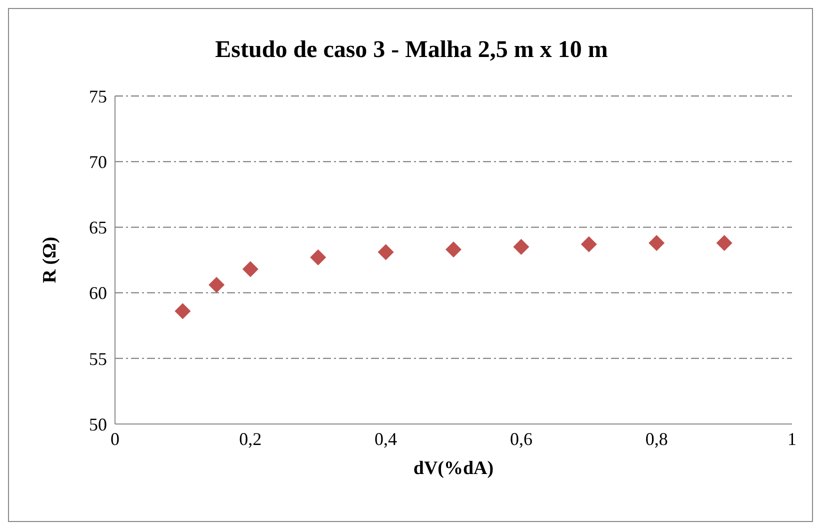  I want to click on y-tick-label: 60, so click(98, 293).